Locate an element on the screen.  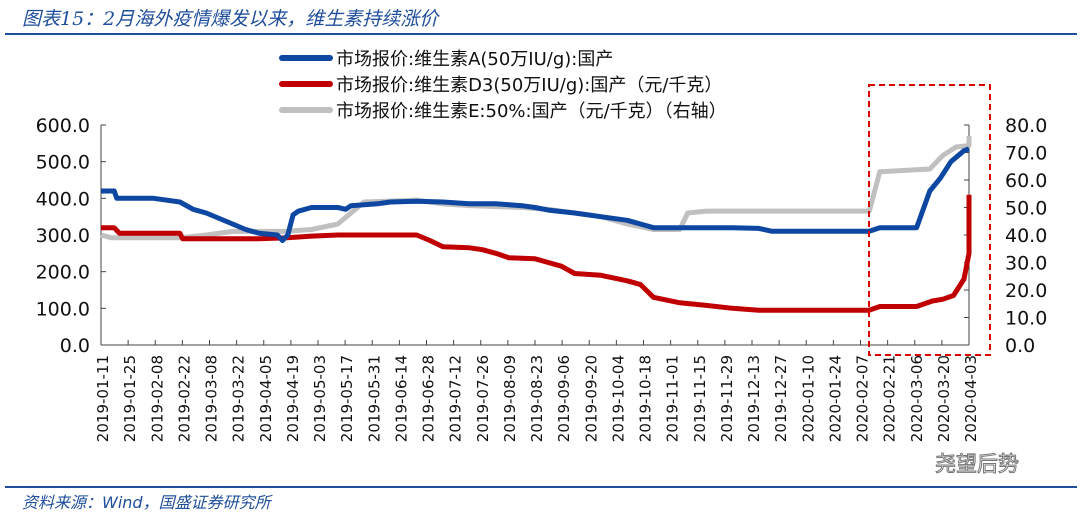
y-right-tick-label: 30.0 is located at coordinates (1026, 264).